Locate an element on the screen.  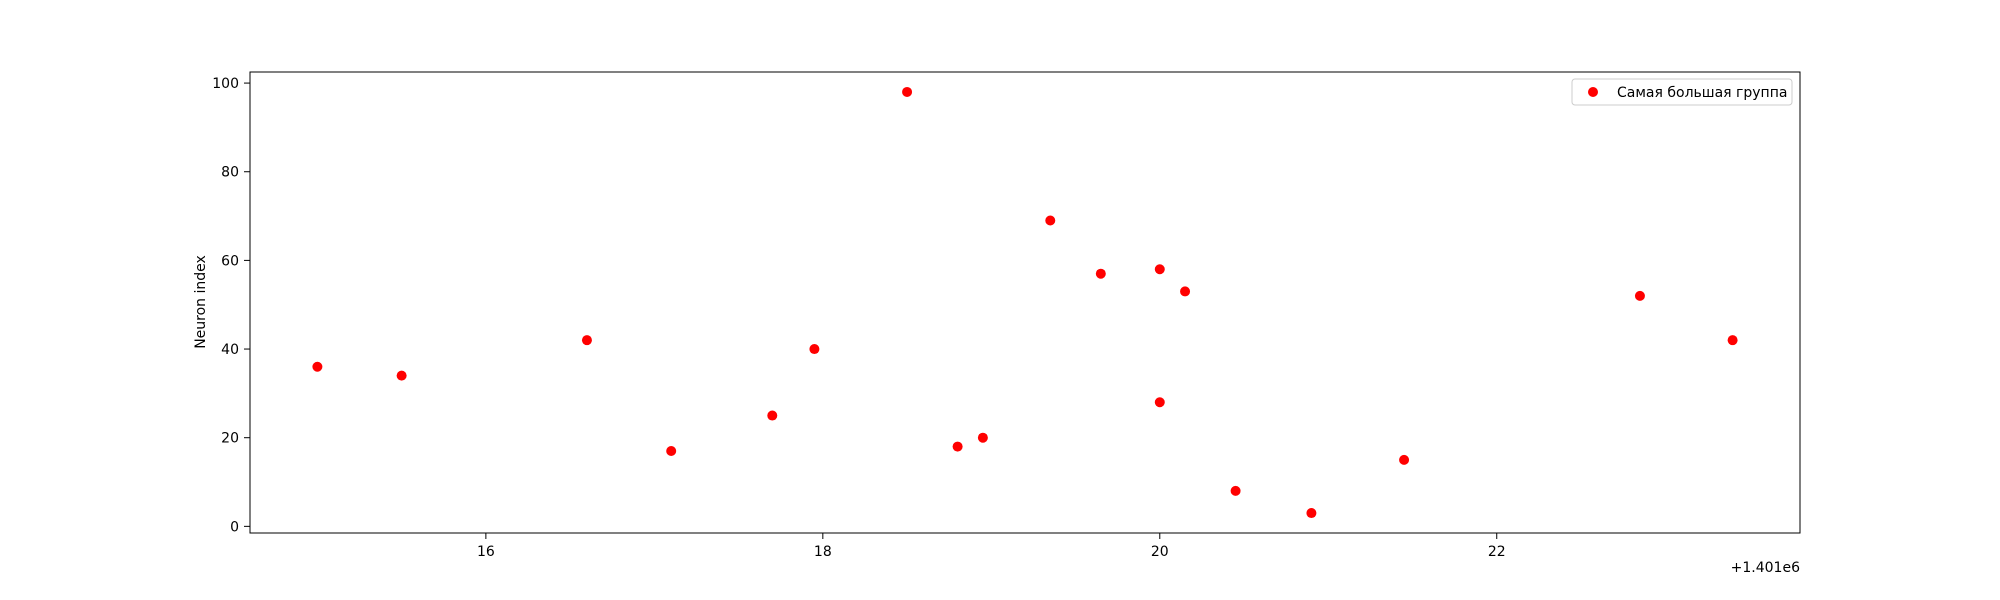
x-tick-label: 16 is located at coordinates (486, 552).